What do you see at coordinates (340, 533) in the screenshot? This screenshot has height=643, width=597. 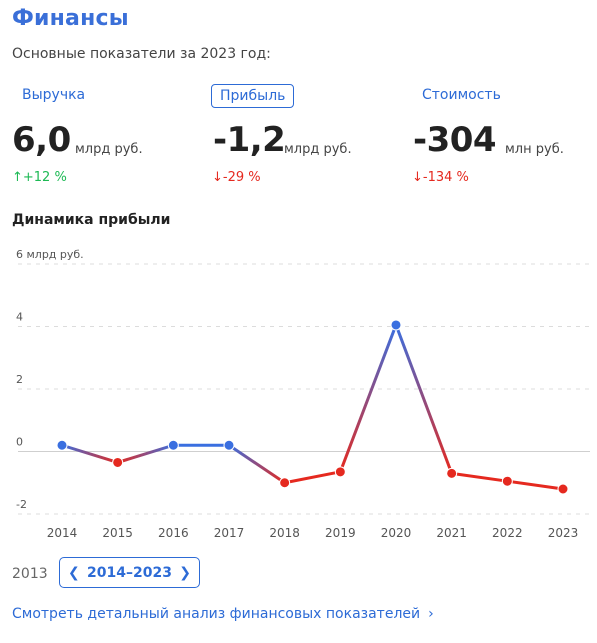 I see `x-tick-label: 2019` at bounding box center [340, 533].